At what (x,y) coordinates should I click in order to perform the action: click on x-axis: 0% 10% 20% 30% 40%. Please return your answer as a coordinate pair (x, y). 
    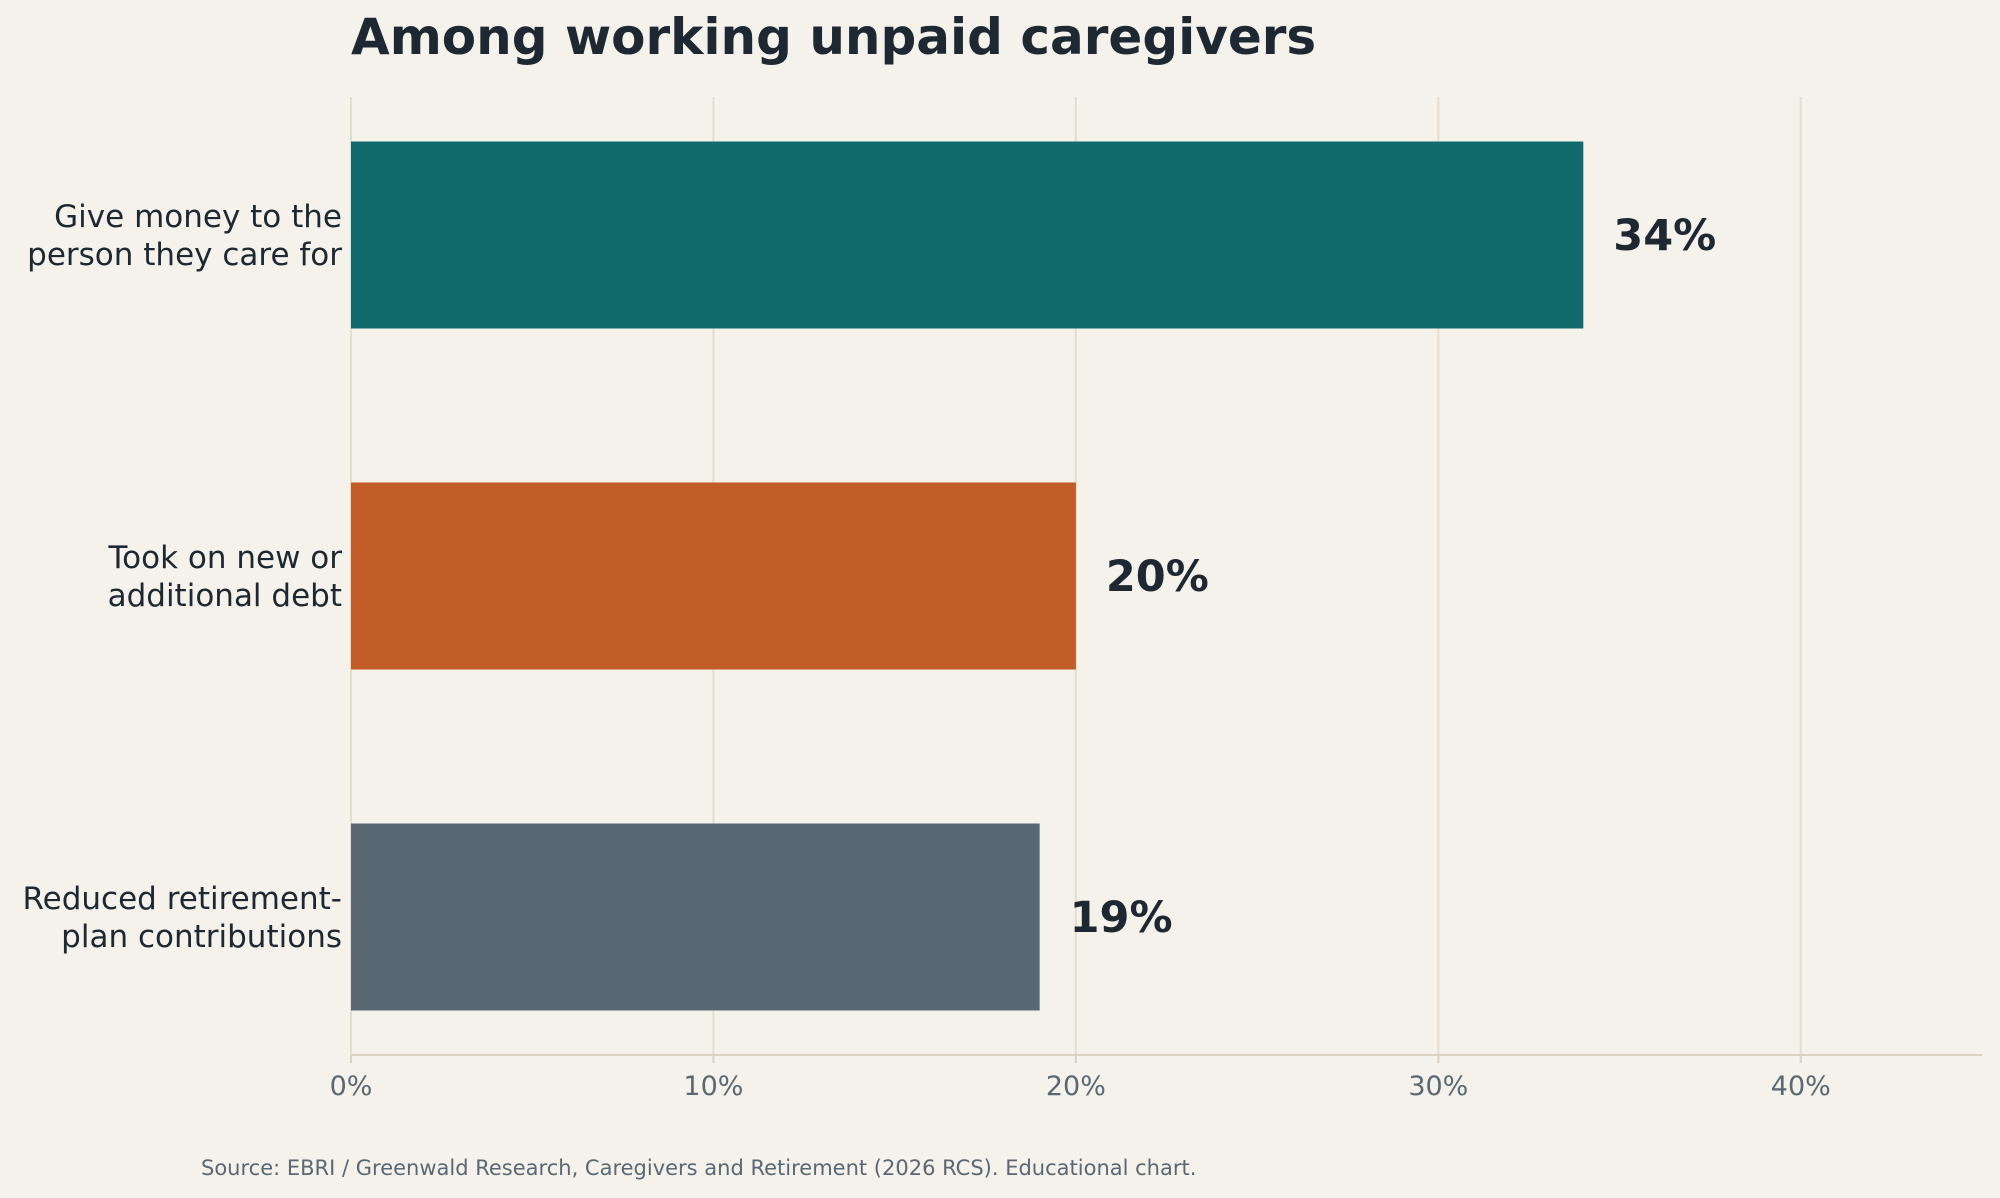
    Looking at the image, I should click on (1156, 1078).